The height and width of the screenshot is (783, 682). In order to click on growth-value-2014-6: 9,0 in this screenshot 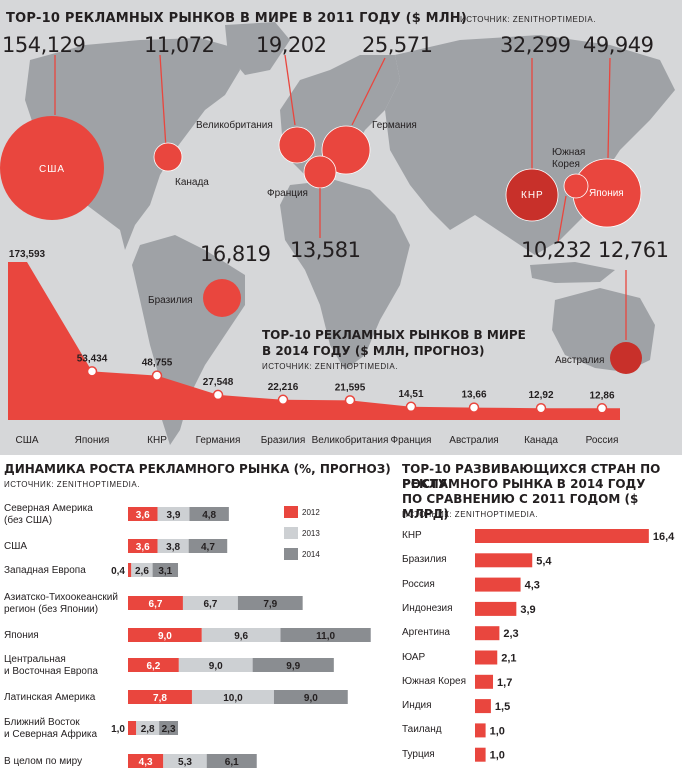, I will do `click(311, 698)`.